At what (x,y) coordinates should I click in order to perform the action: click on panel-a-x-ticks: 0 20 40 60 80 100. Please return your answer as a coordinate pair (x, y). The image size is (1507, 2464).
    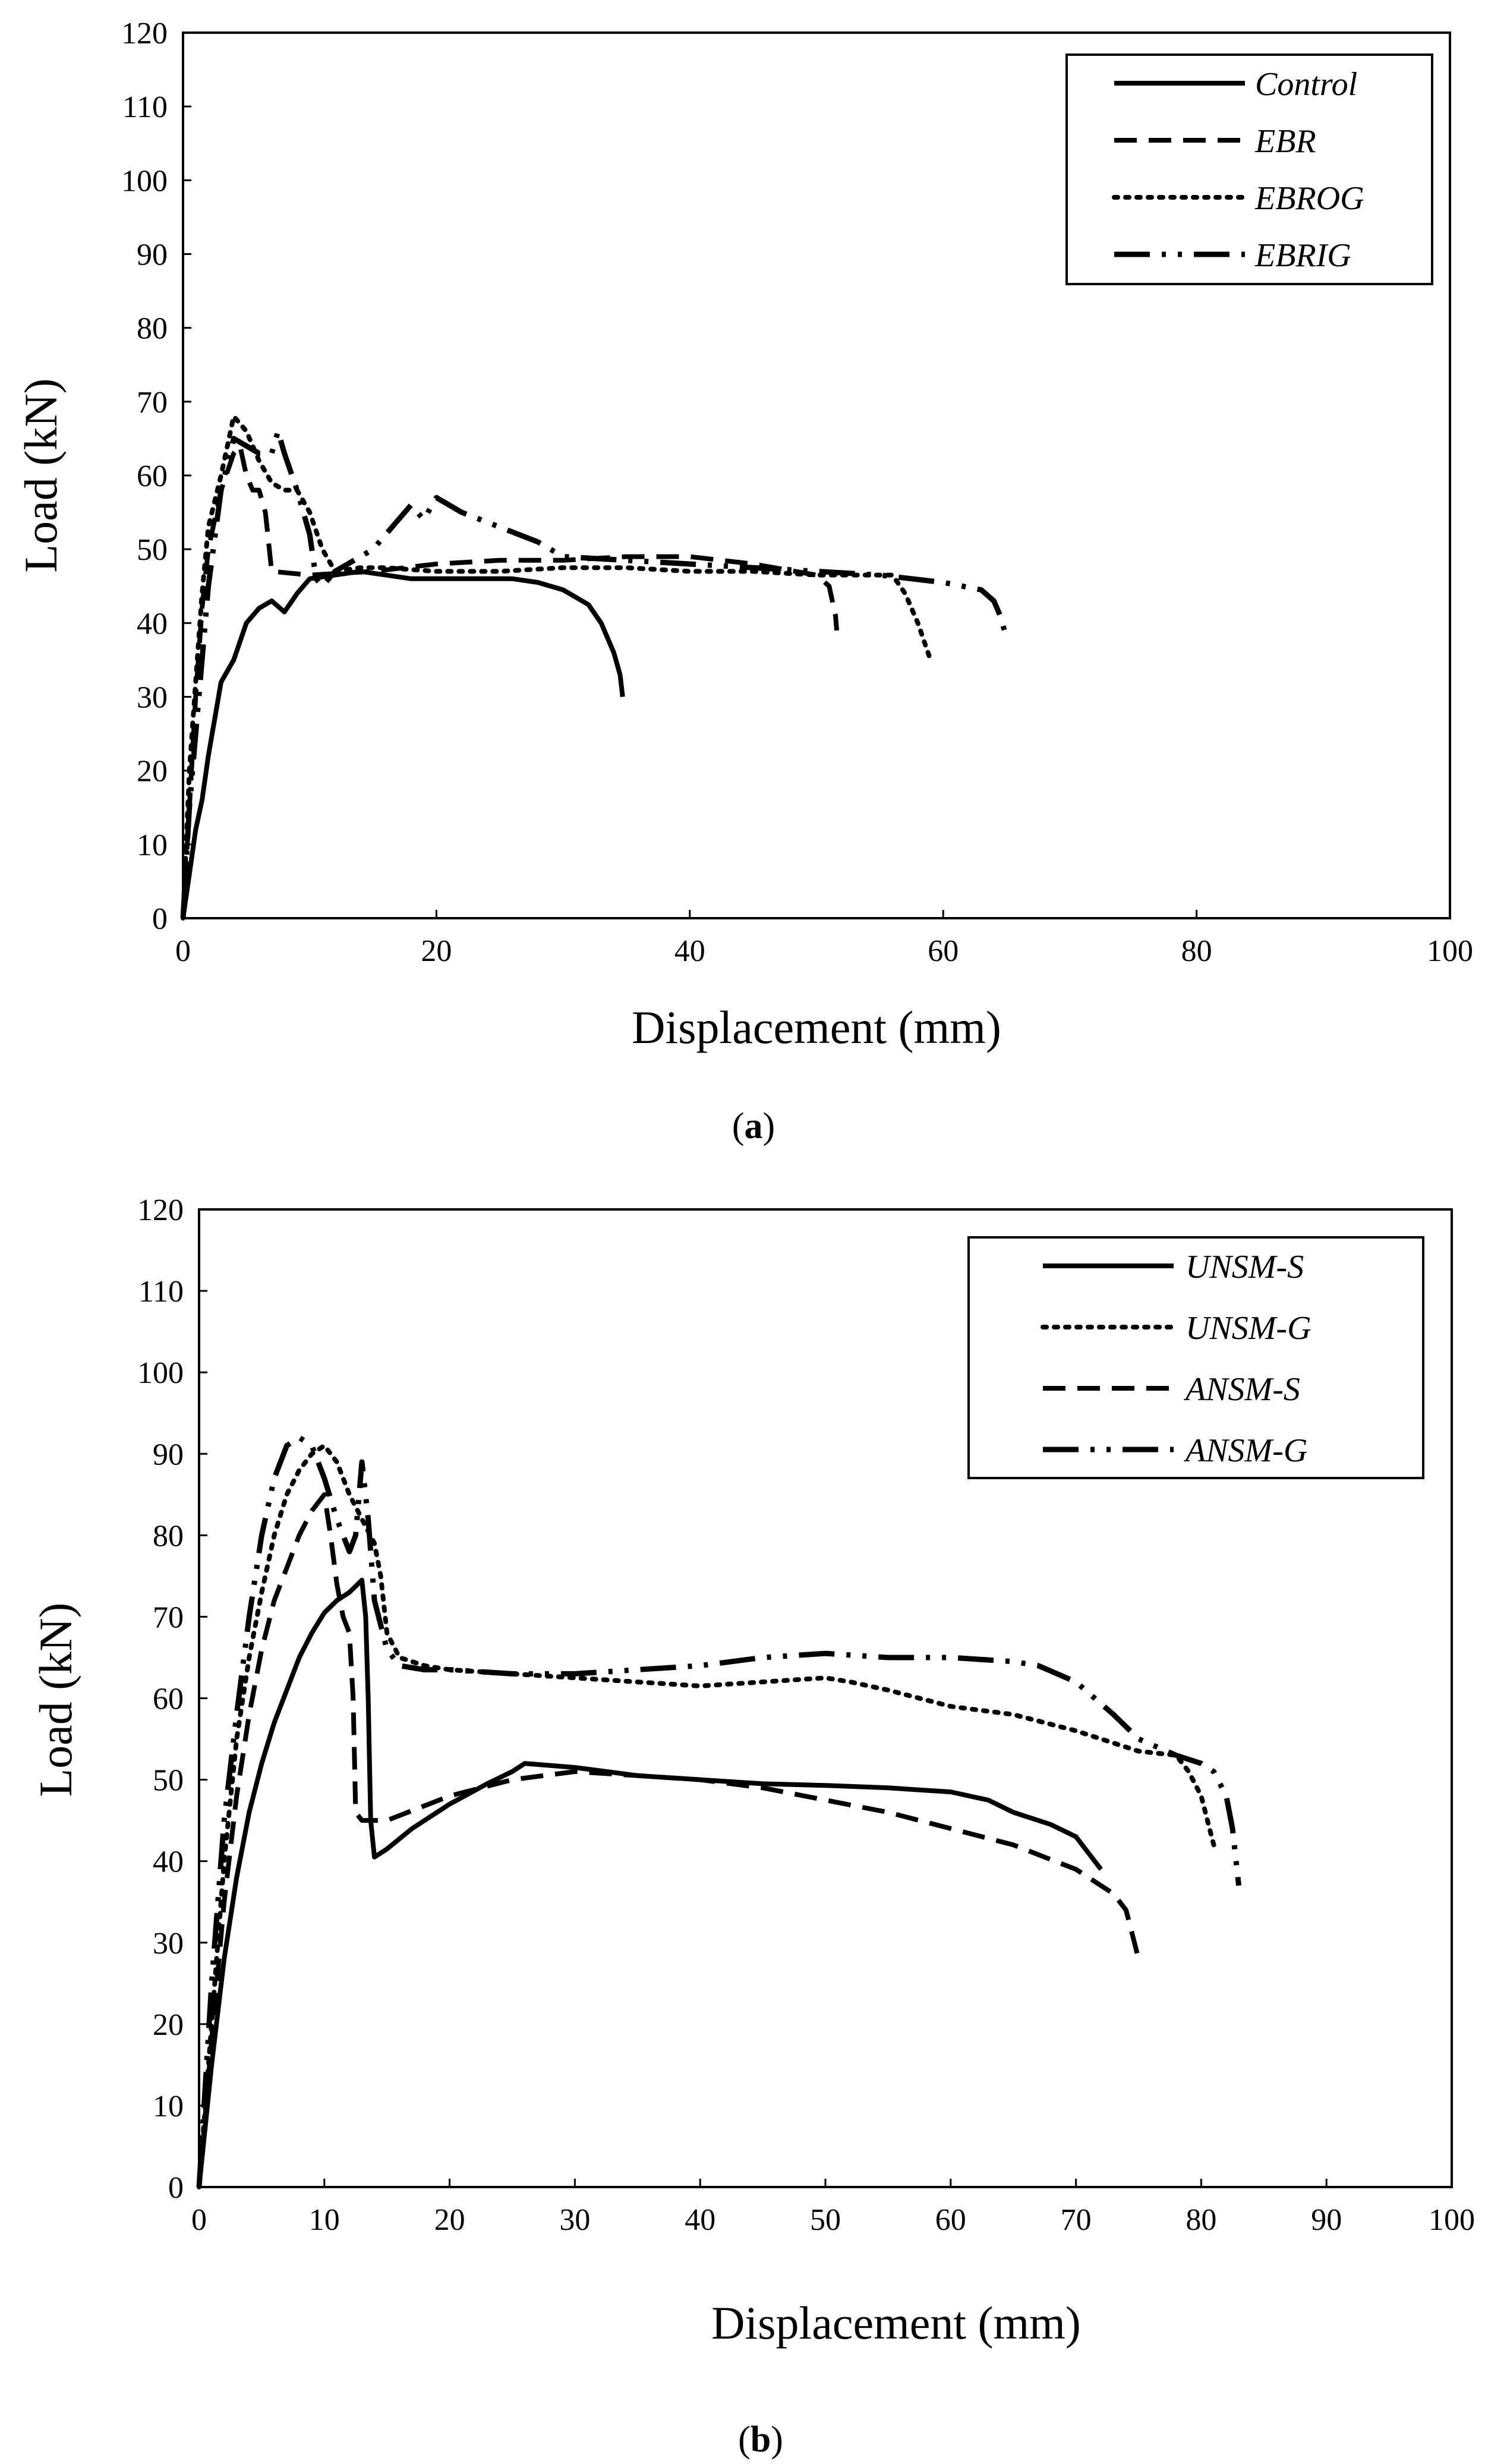
    Looking at the image, I should click on (824, 939).